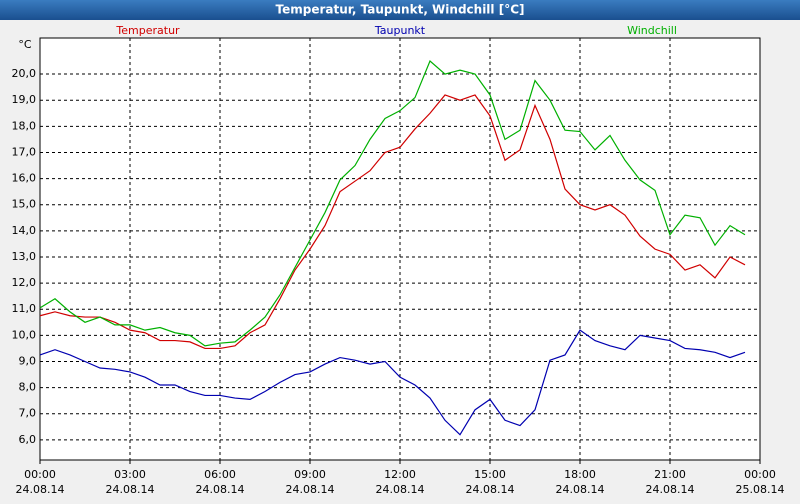  What do you see at coordinates (490, 474) in the screenshot?
I see `x-tick-label: 15:00` at bounding box center [490, 474].